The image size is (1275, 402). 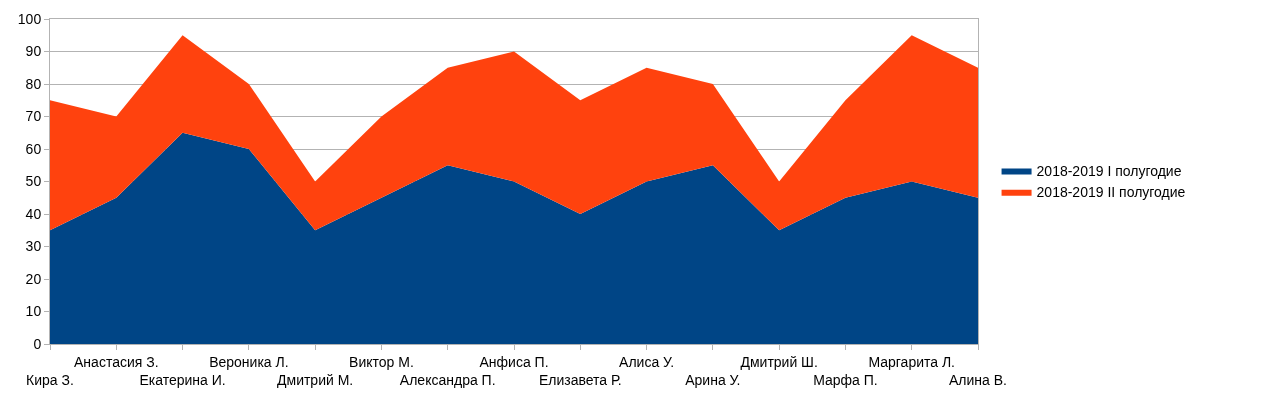 What do you see at coordinates (33, 311) in the screenshot?
I see `y-tick-label: 10` at bounding box center [33, 311].